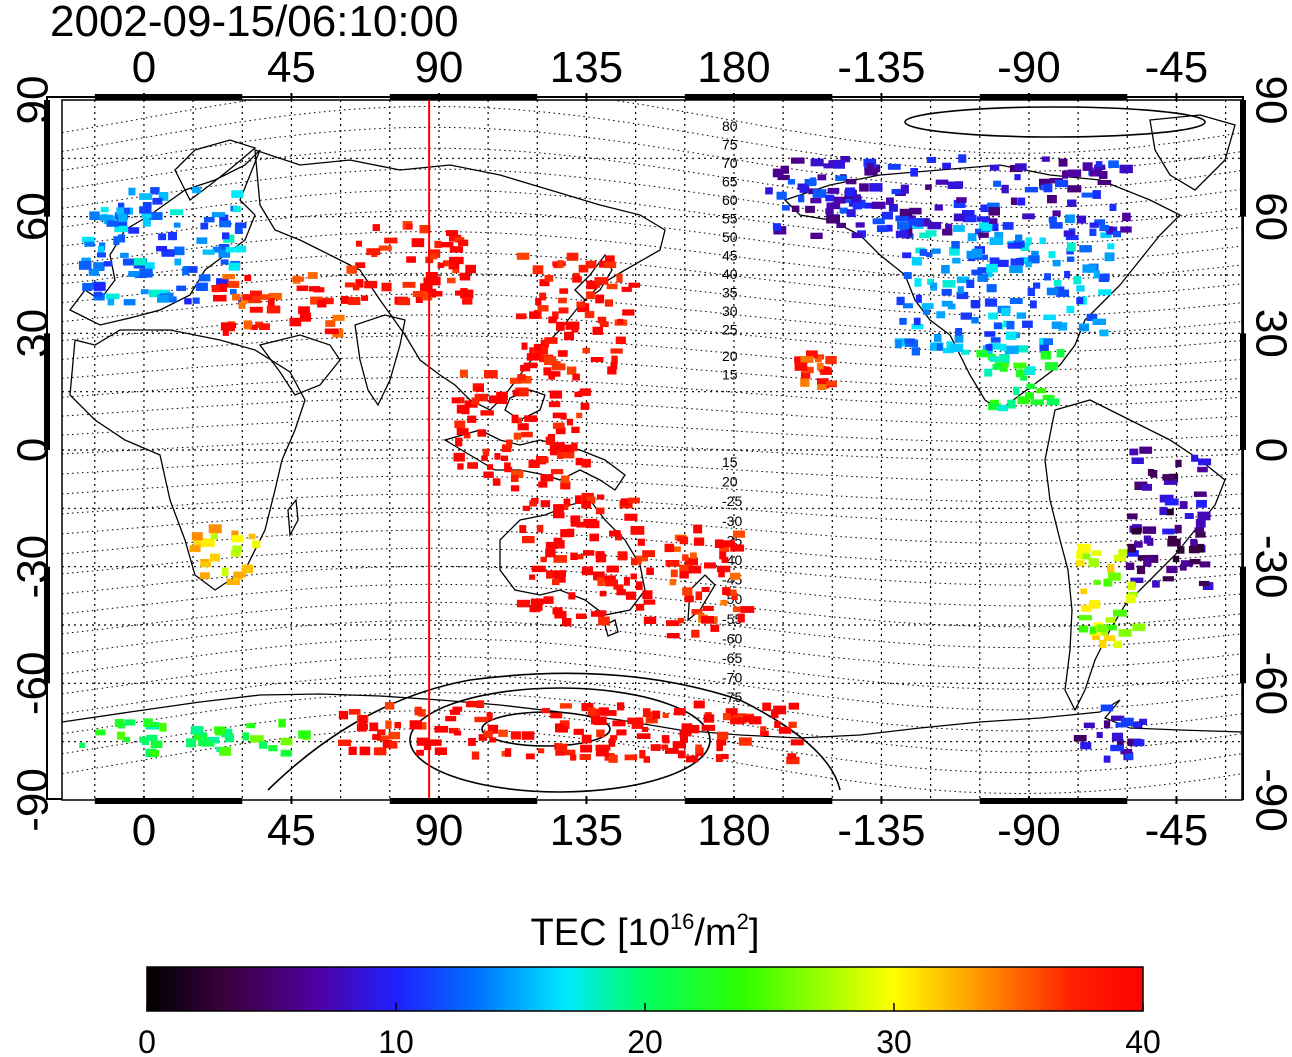 This screenshot has height=1057, width=1292. Describe the element at coordinates (732, 619) in the screenshot. I see `contour-label: -55` at that location.